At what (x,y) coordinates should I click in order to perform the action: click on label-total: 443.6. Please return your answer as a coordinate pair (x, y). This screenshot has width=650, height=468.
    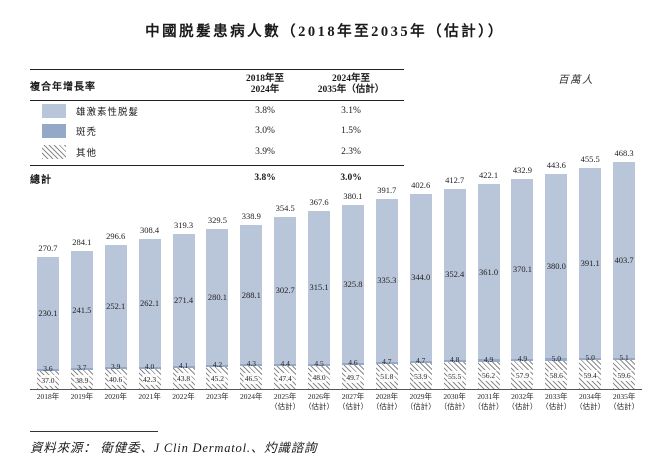
    Looking at the image, I should click on (556, 164).